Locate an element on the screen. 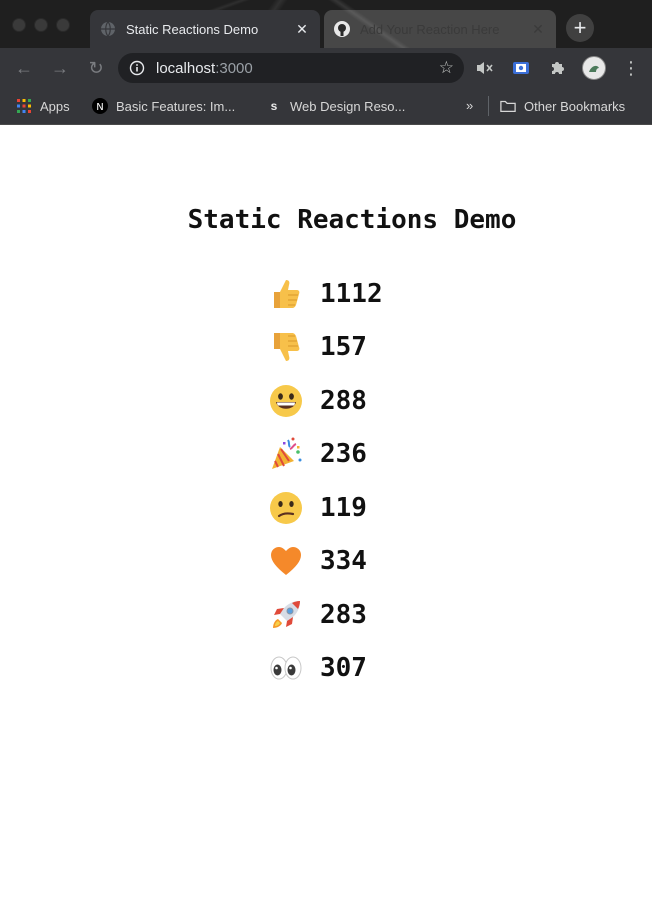  window-controls is located at coordinates (41, 25).